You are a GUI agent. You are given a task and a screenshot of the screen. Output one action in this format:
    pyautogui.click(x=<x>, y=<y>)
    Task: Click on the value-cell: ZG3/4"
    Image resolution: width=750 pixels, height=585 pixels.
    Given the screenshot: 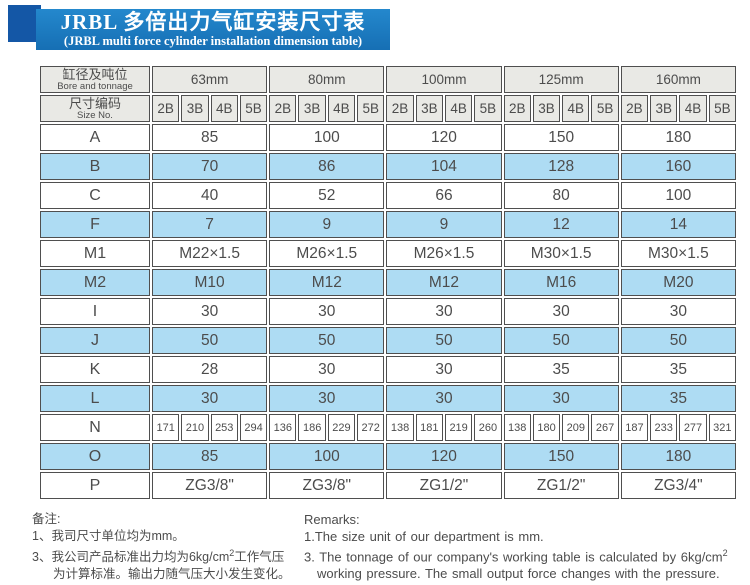 What is the action you would take?
    pyautogui.click(x=678, y=485)
    